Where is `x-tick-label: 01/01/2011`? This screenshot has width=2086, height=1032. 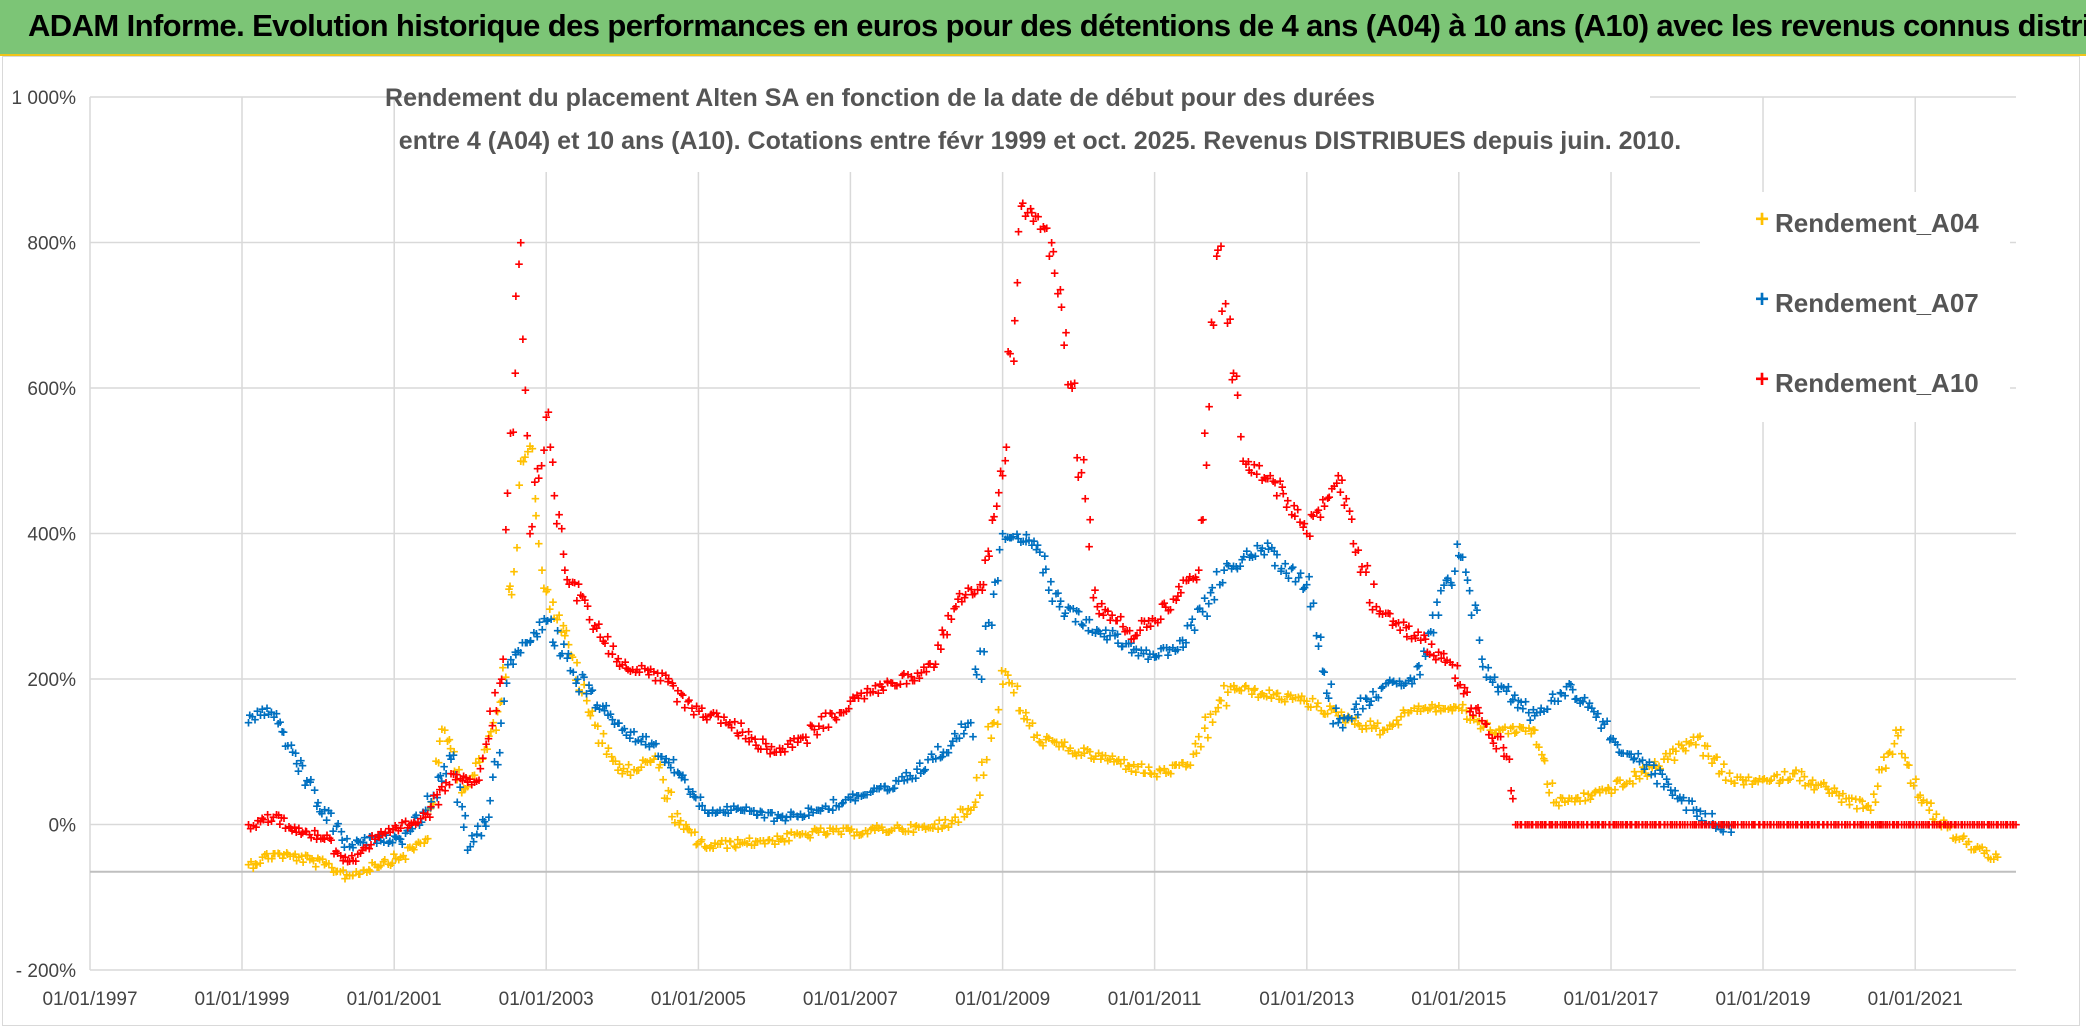 x-tick-label: 01/01/2011 is located at coordinates (1155, 999).